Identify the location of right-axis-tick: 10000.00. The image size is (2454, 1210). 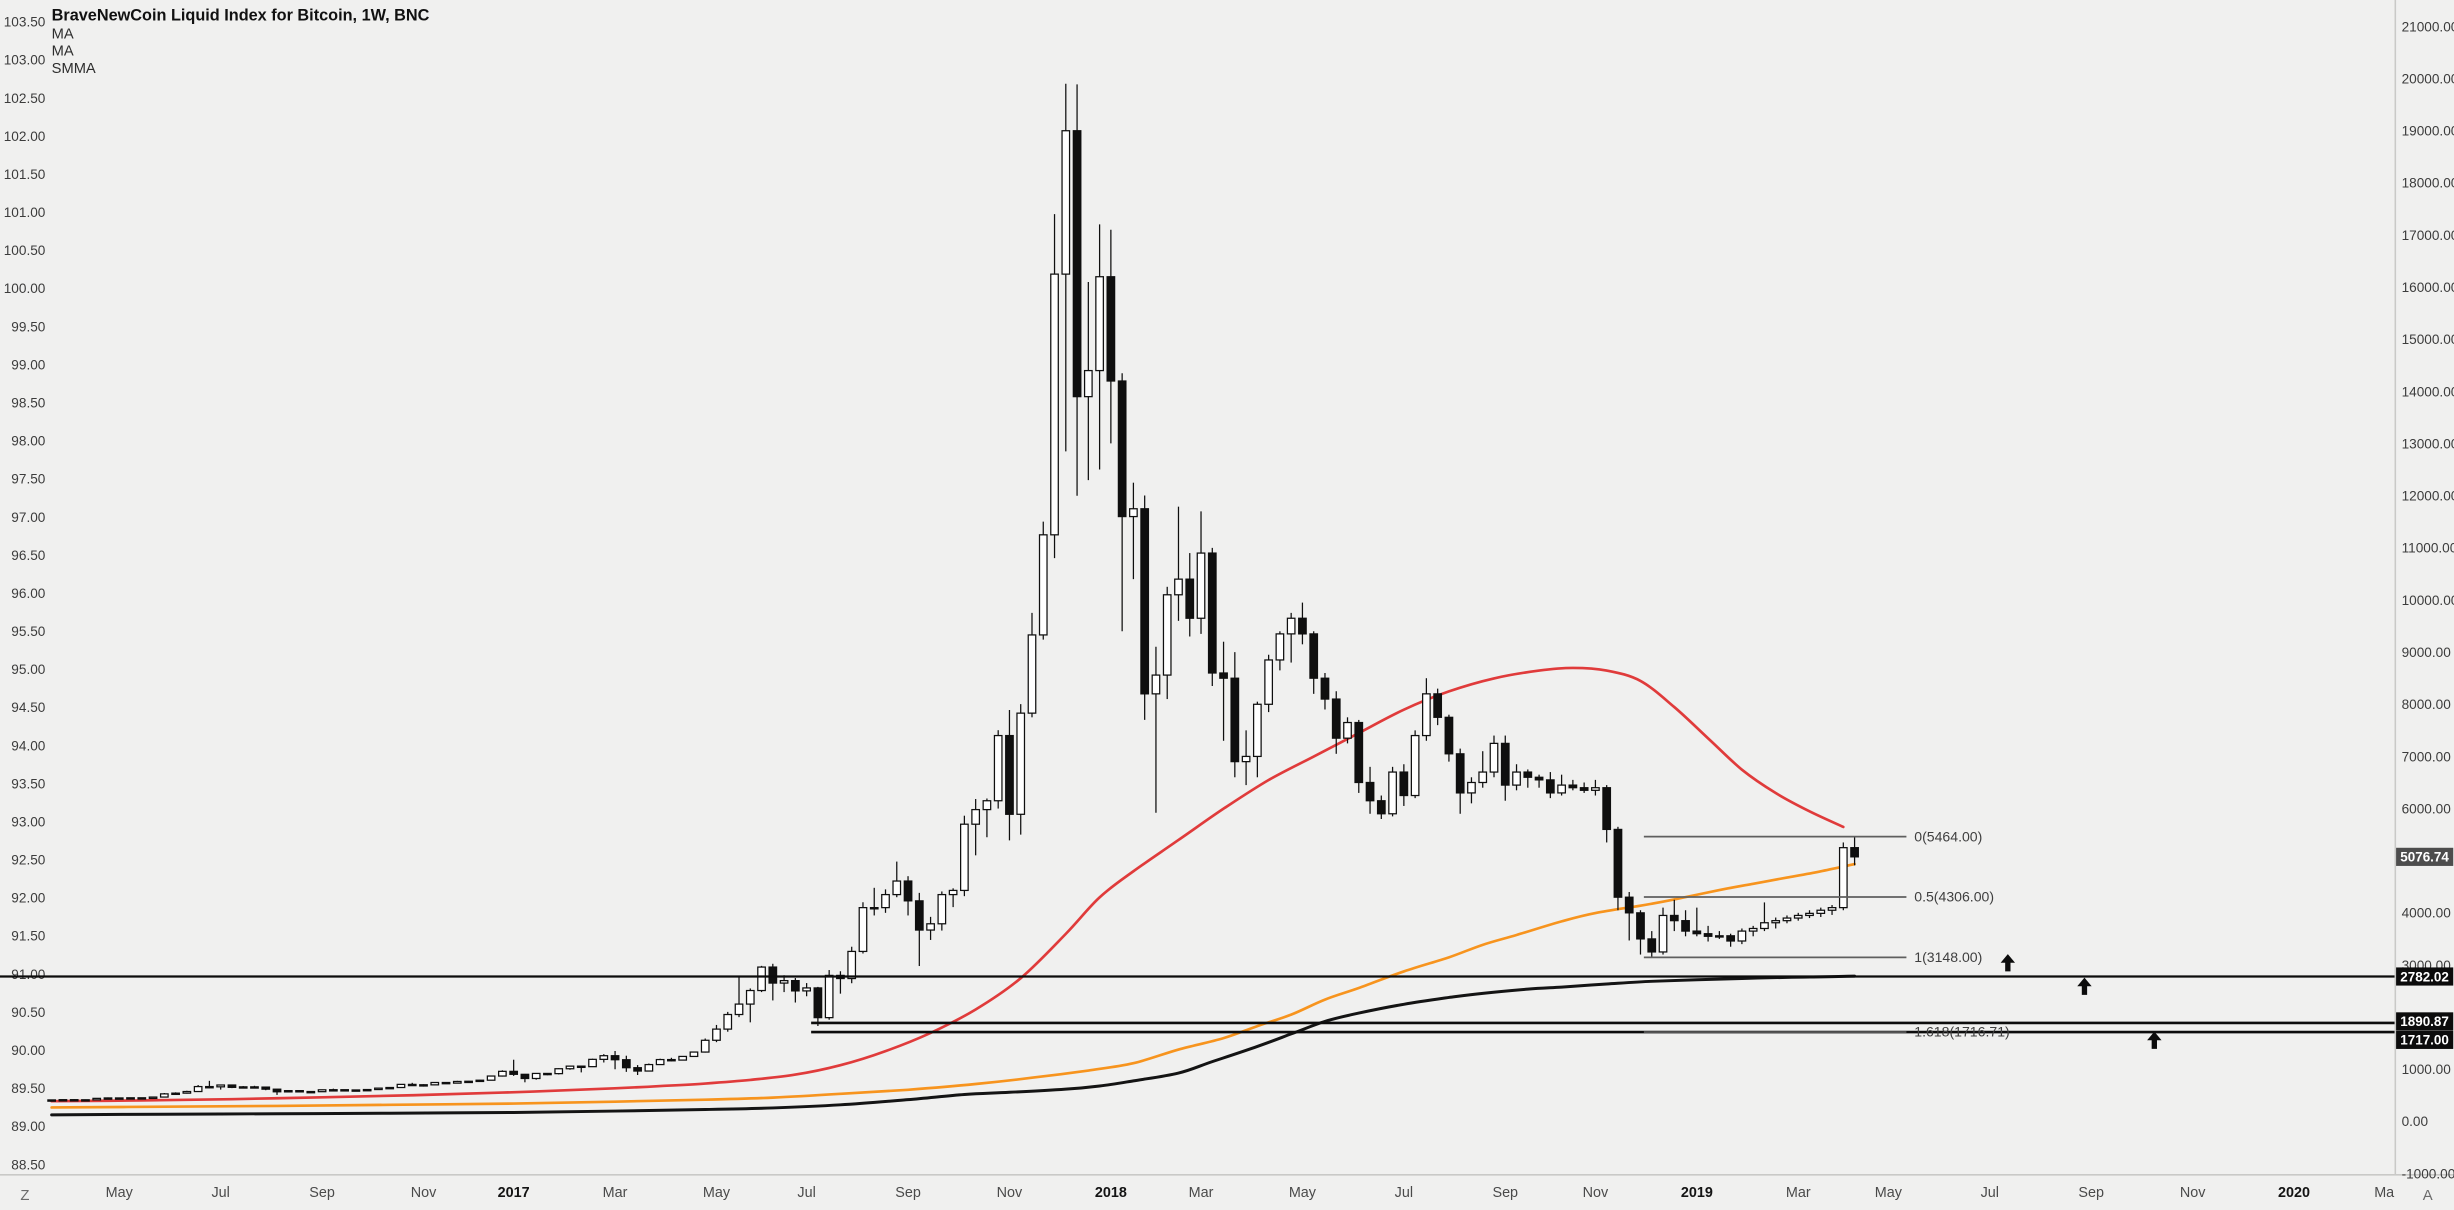
(2428, 600).